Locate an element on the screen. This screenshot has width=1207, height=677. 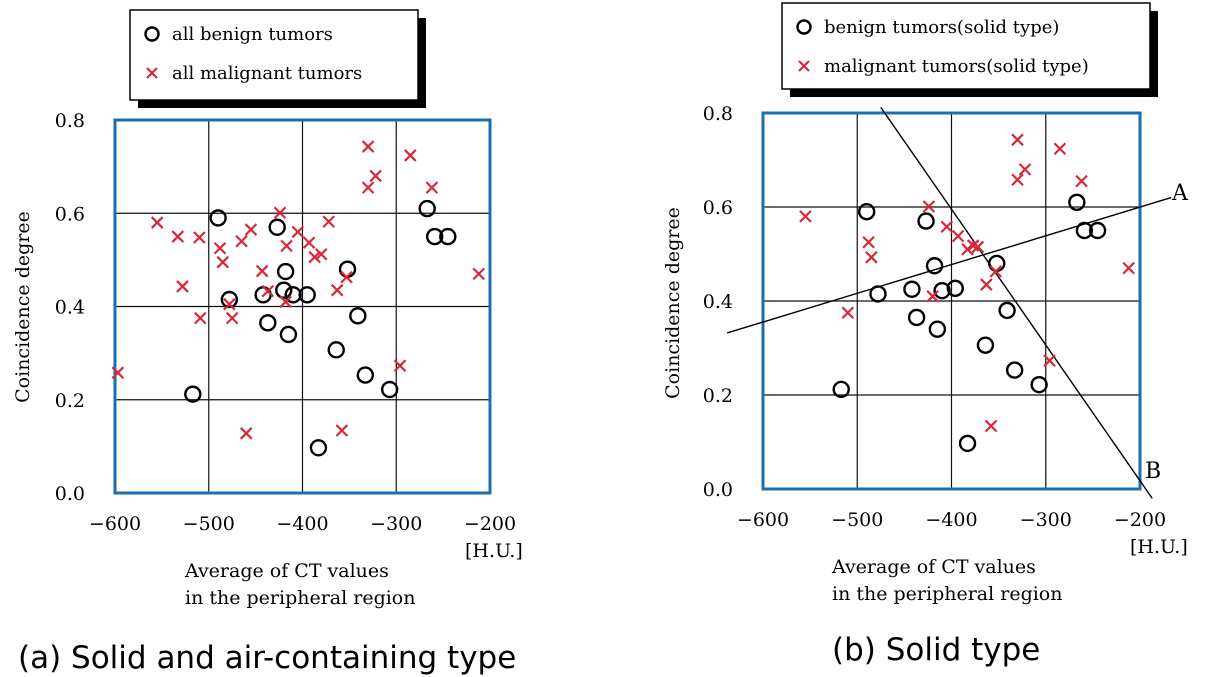
y-tick-label: 0.2 is located at coordinates (70, 401).